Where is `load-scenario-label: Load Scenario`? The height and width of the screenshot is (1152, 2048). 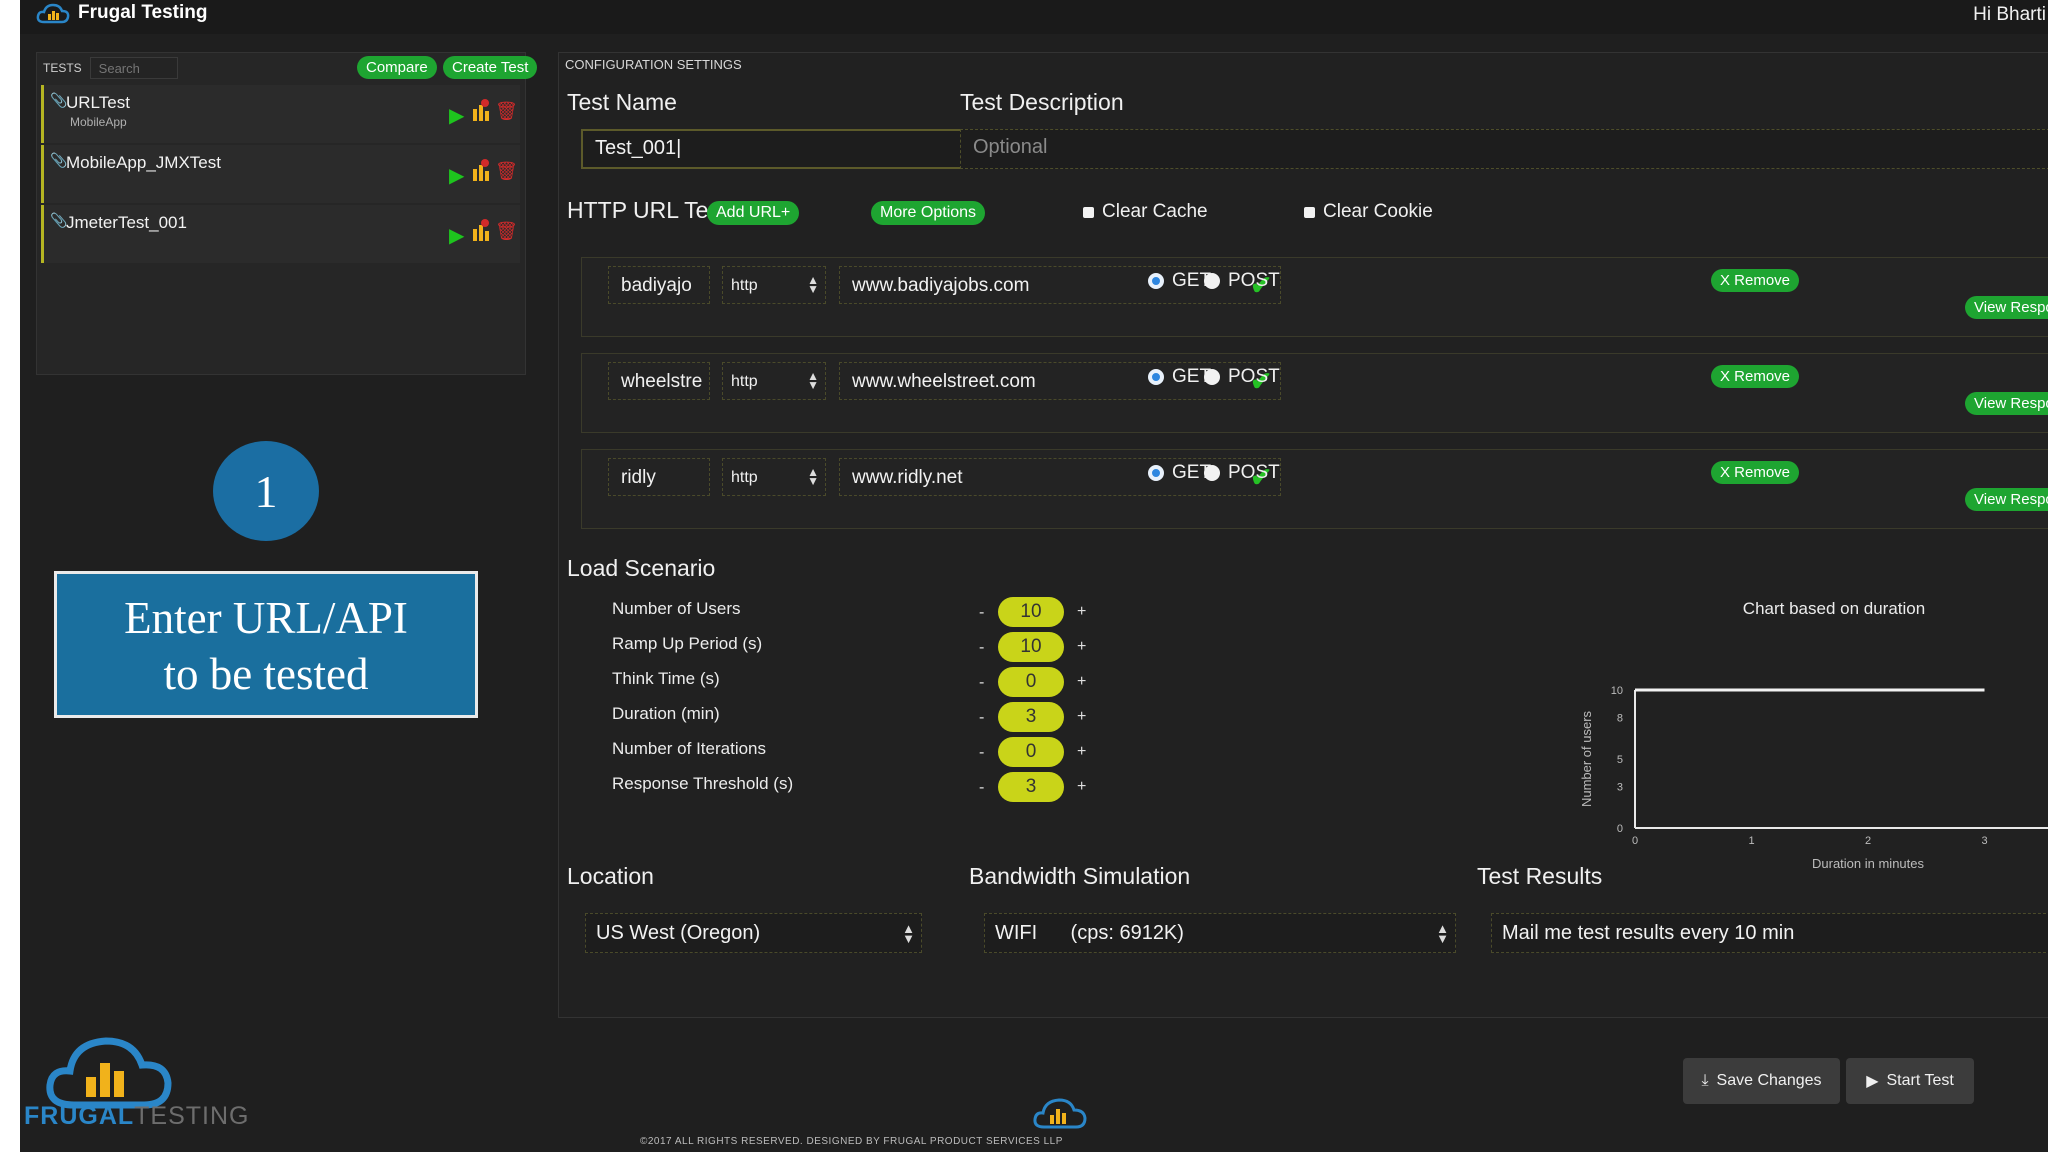 load-scenario-label: Load Scenario is located at coordinates (641, 568).